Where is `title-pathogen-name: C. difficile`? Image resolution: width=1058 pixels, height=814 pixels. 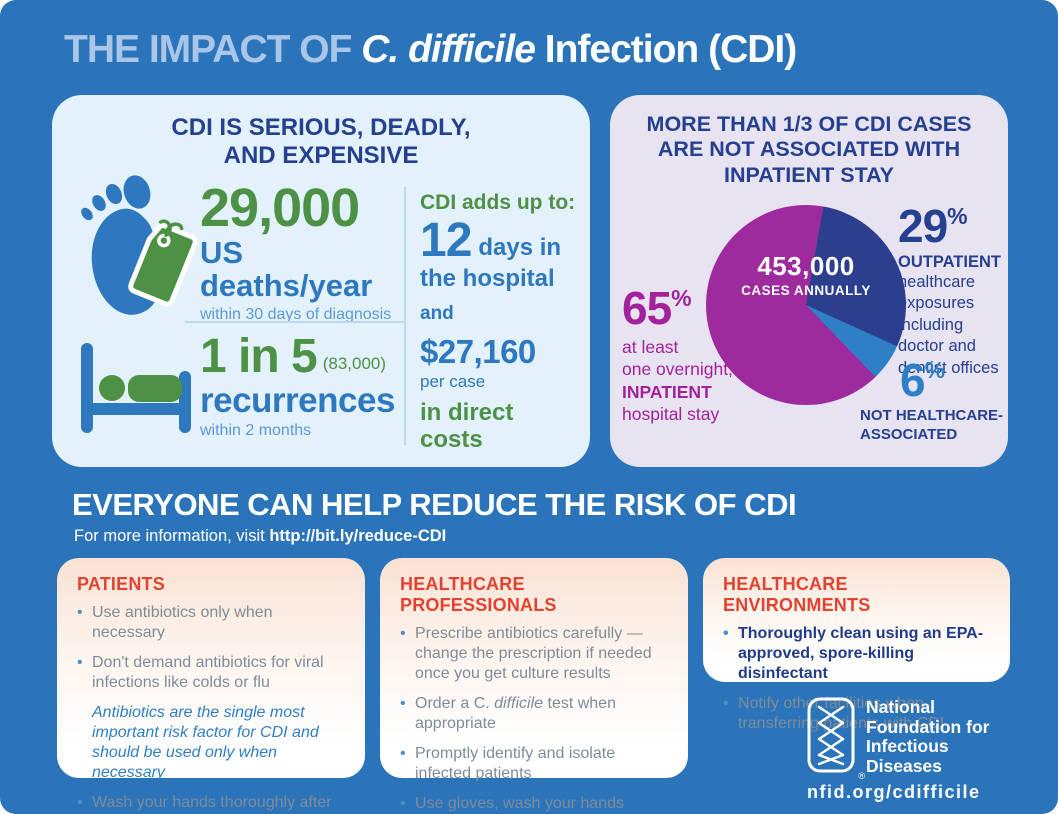
title-pathogen-name: C. difficile is located at coordinates (448, 49).